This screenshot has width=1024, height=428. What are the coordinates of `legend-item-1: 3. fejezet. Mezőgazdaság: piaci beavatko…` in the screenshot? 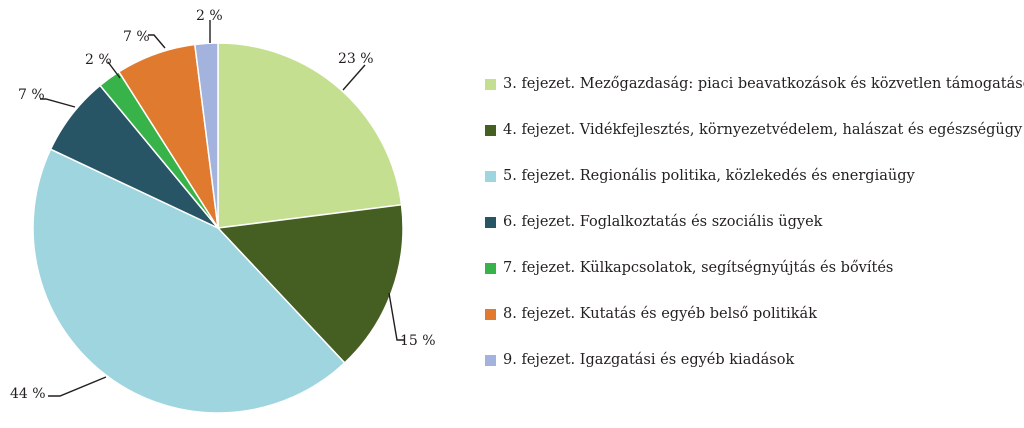 It's located at (754, 98).